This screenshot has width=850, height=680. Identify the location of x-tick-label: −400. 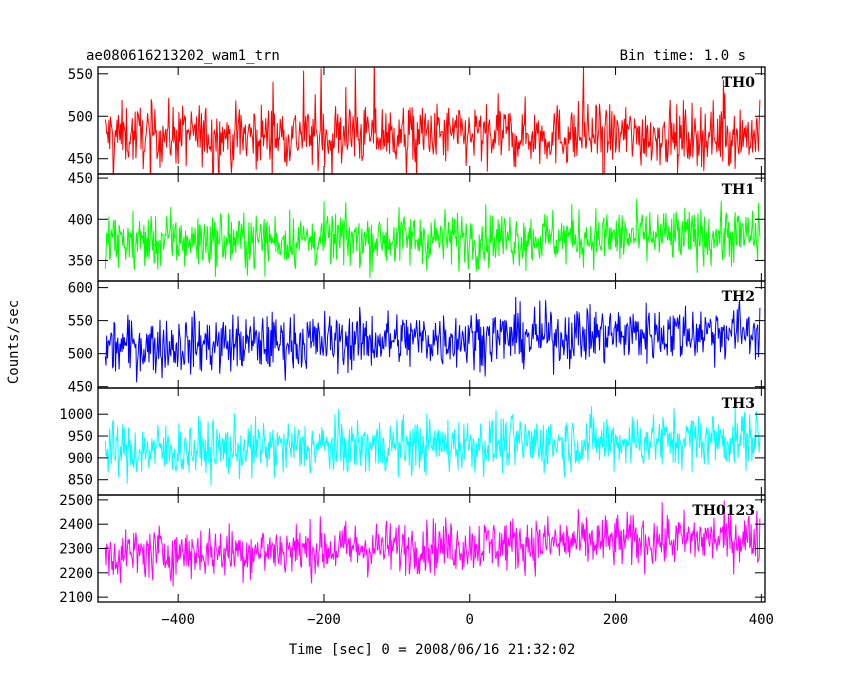
(178, 620).